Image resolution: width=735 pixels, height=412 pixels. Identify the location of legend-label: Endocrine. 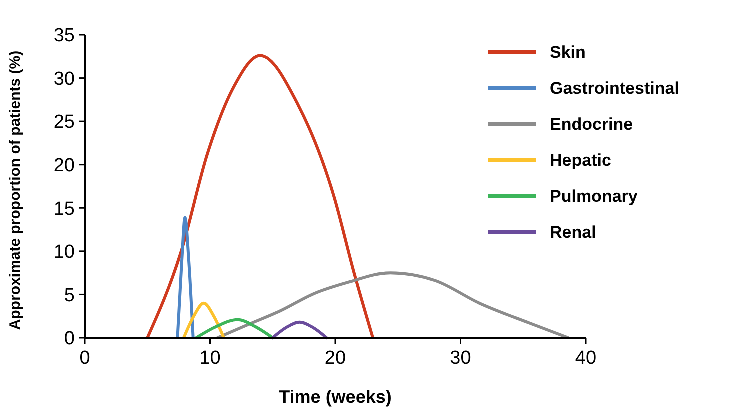
(592, 124).